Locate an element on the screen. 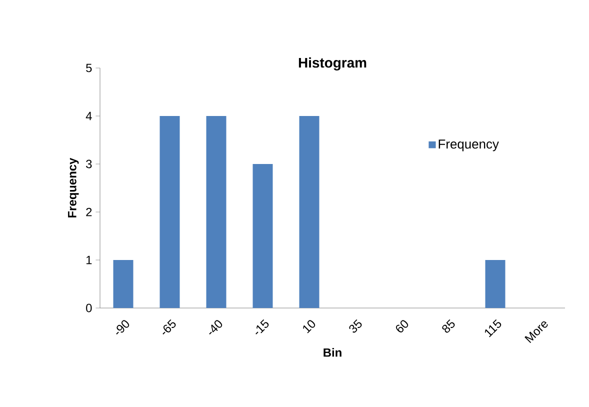 Image resolution: width=589 pixels, height=407 pixels. y-tick-label: 5 is located at coordinates (89, 68).